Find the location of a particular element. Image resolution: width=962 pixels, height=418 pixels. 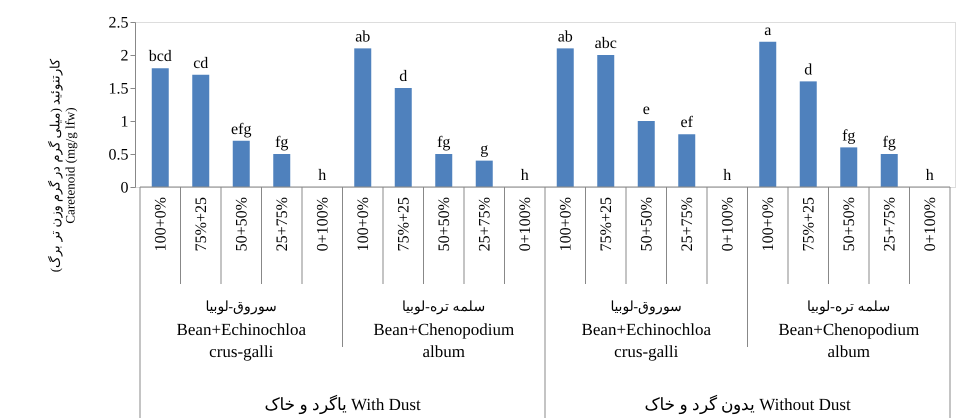

data-label: abc is located at coordinates (605, 43).